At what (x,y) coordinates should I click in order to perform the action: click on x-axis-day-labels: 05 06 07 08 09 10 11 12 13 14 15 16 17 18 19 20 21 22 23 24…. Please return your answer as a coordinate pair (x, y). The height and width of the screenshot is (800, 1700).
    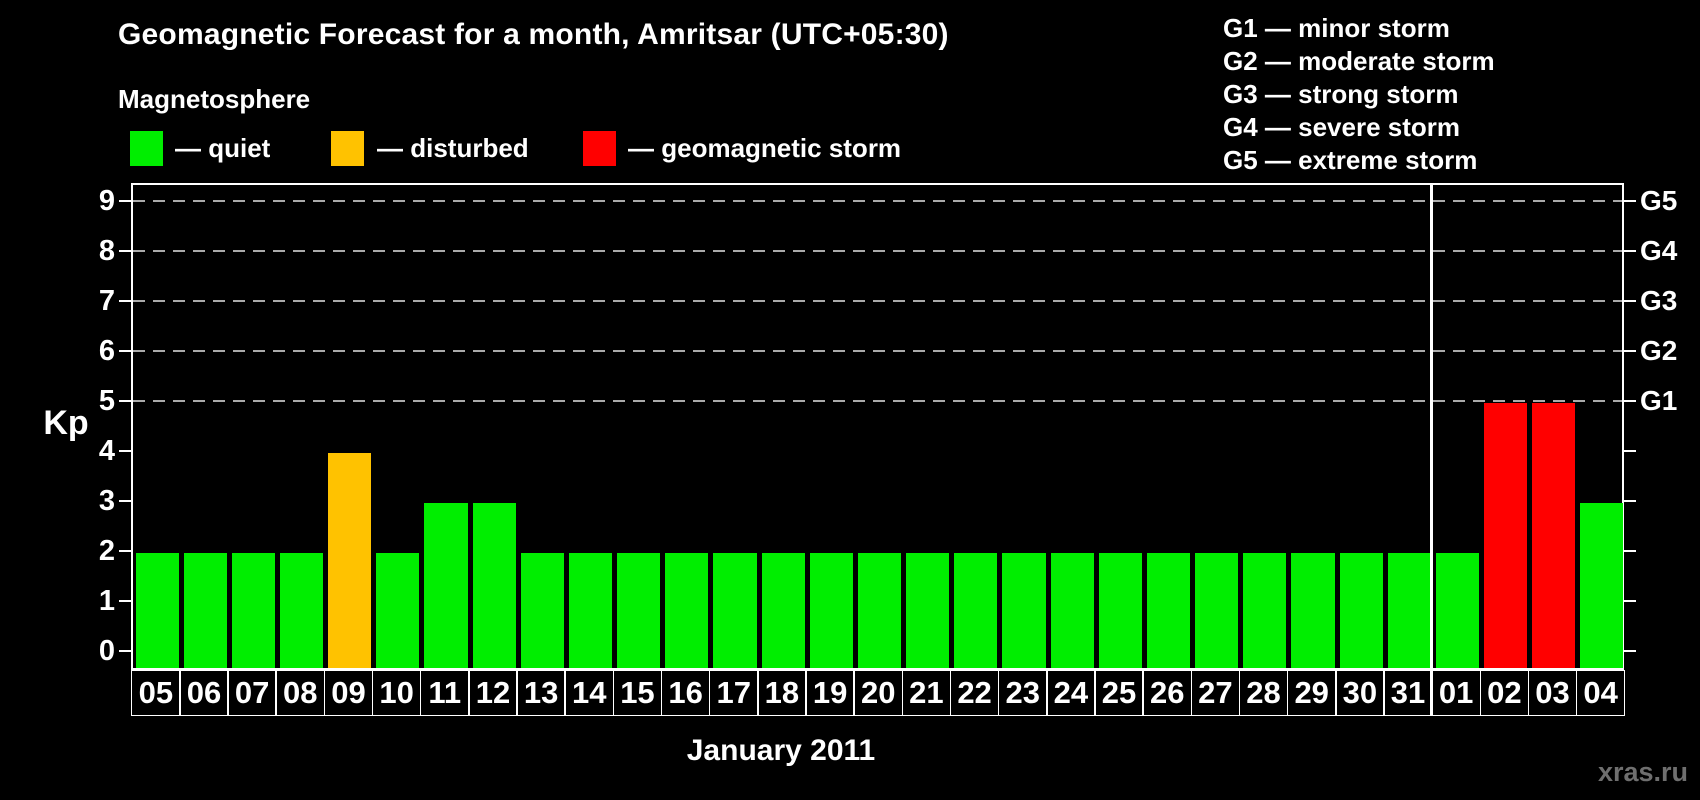
    Looking at the image, I should click on (878, 693).